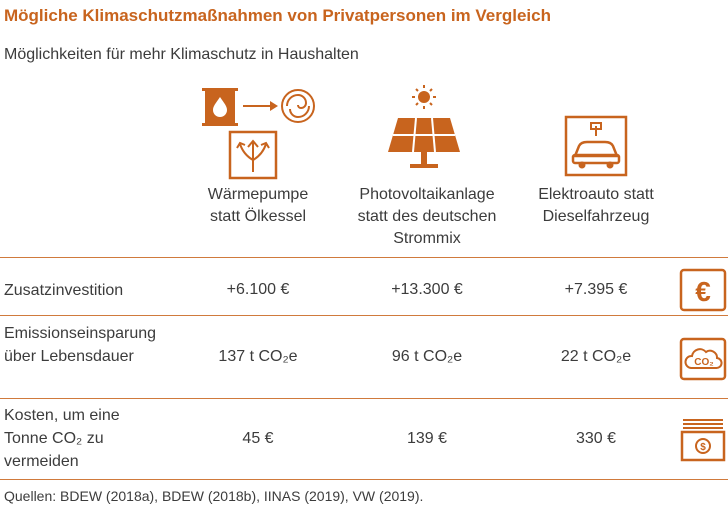 Image resolution: width=728 pixels, height=510 pixels. I want to click on row-label-investment: Zusatzinvestition, so click(64, 290).